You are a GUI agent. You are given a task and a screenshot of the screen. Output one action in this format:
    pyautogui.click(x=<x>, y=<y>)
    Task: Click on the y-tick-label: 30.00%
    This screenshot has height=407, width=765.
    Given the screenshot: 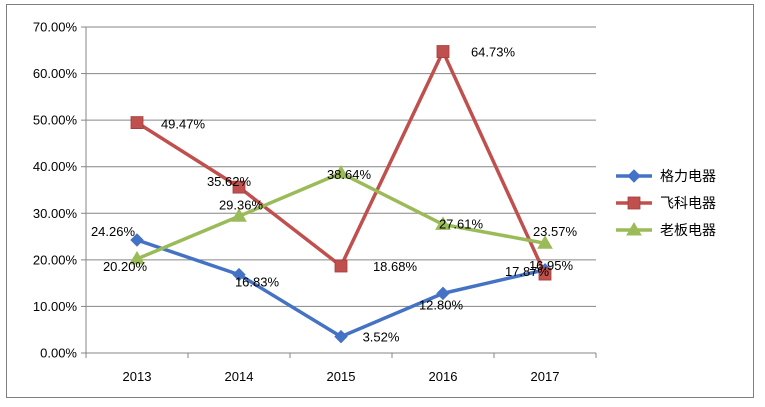 What is the action you would take?
    pyautogui.click(x=55, y=213)
    